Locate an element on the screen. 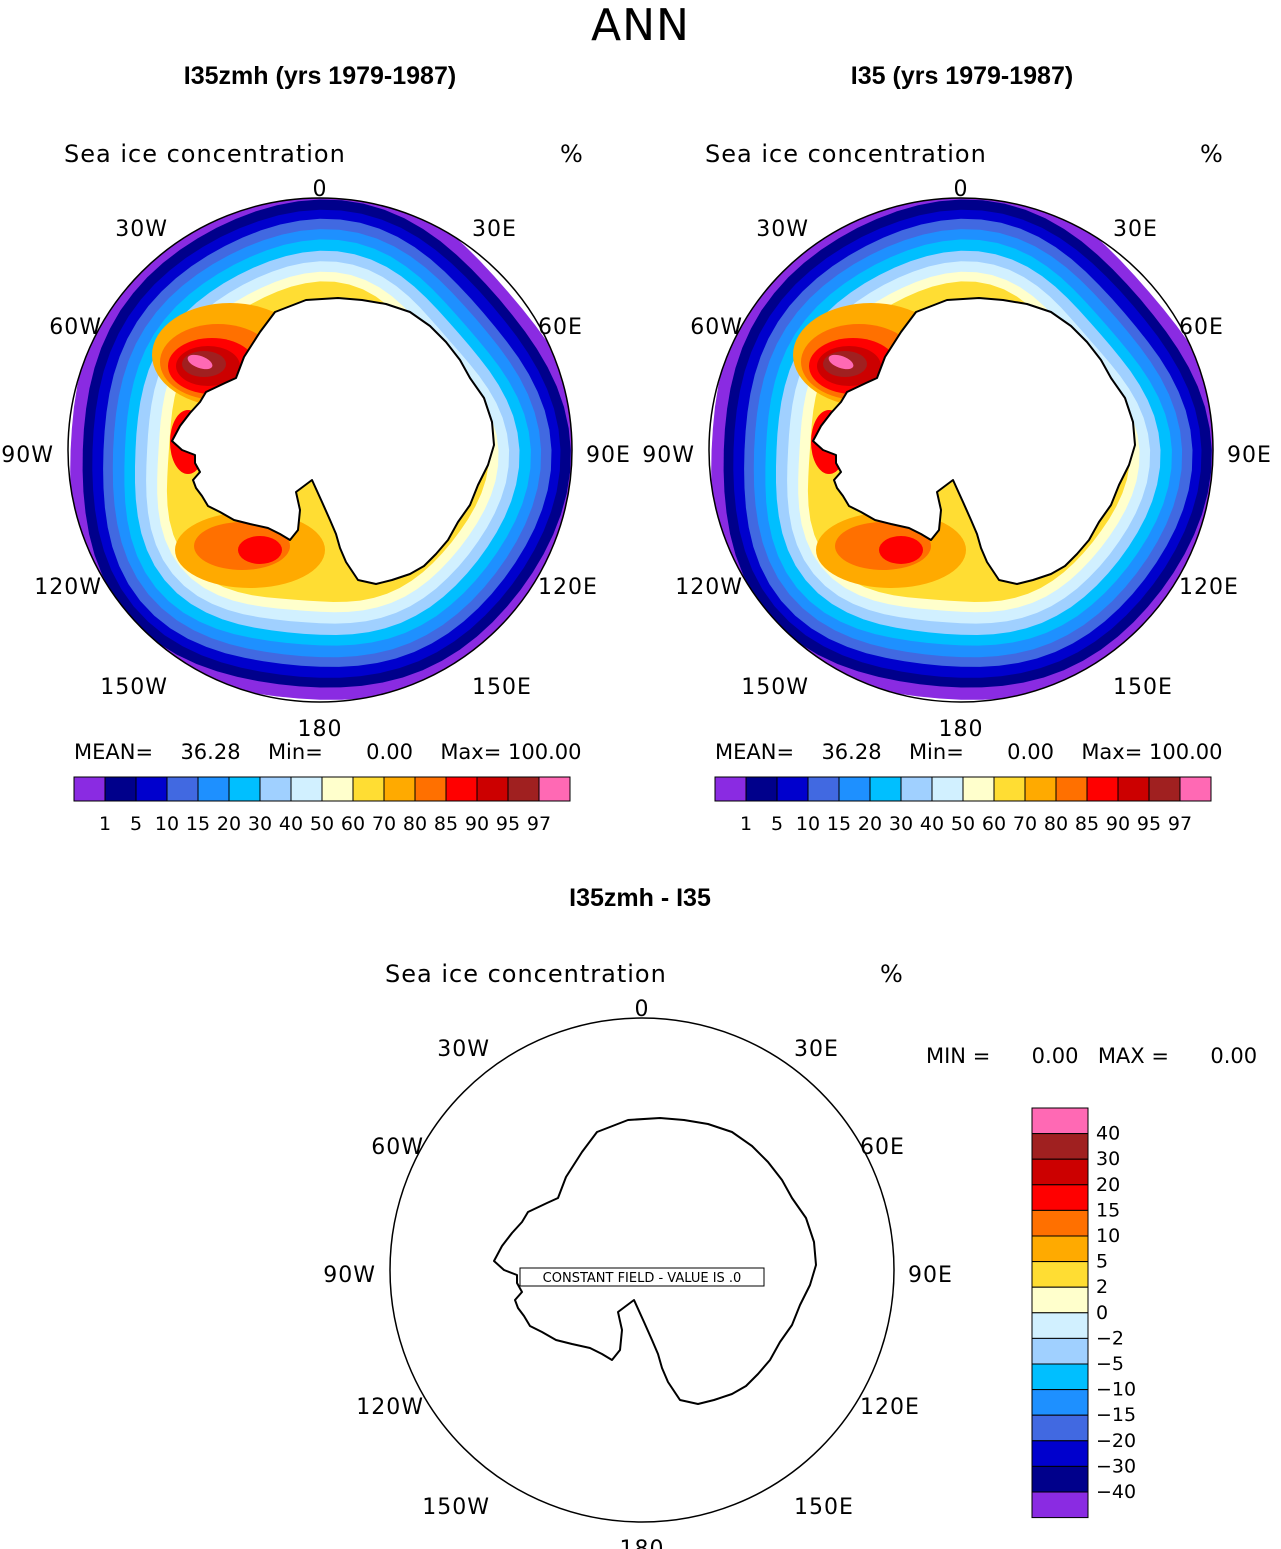  panel-2-lon-label-180: 180 is located at coordinates (961, 728).